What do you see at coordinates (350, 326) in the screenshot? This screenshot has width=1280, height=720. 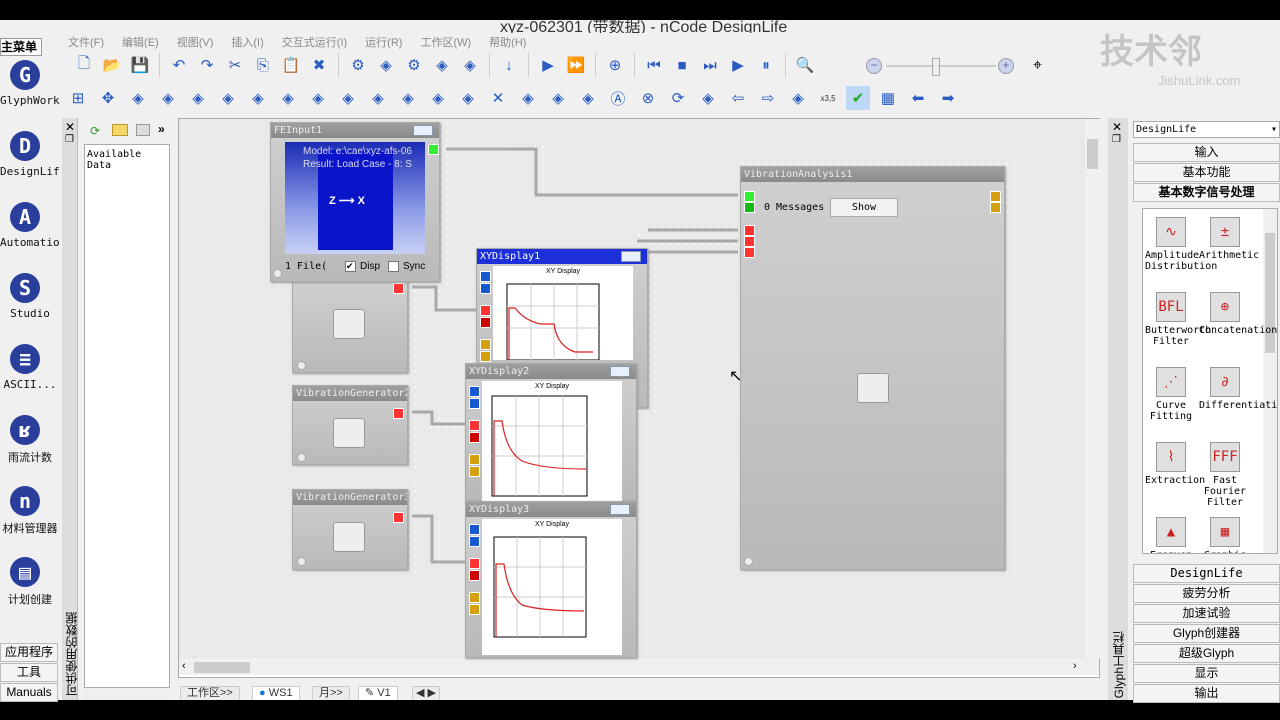 I see `vibration-generator-1-node` at bounding box center [350, 326].